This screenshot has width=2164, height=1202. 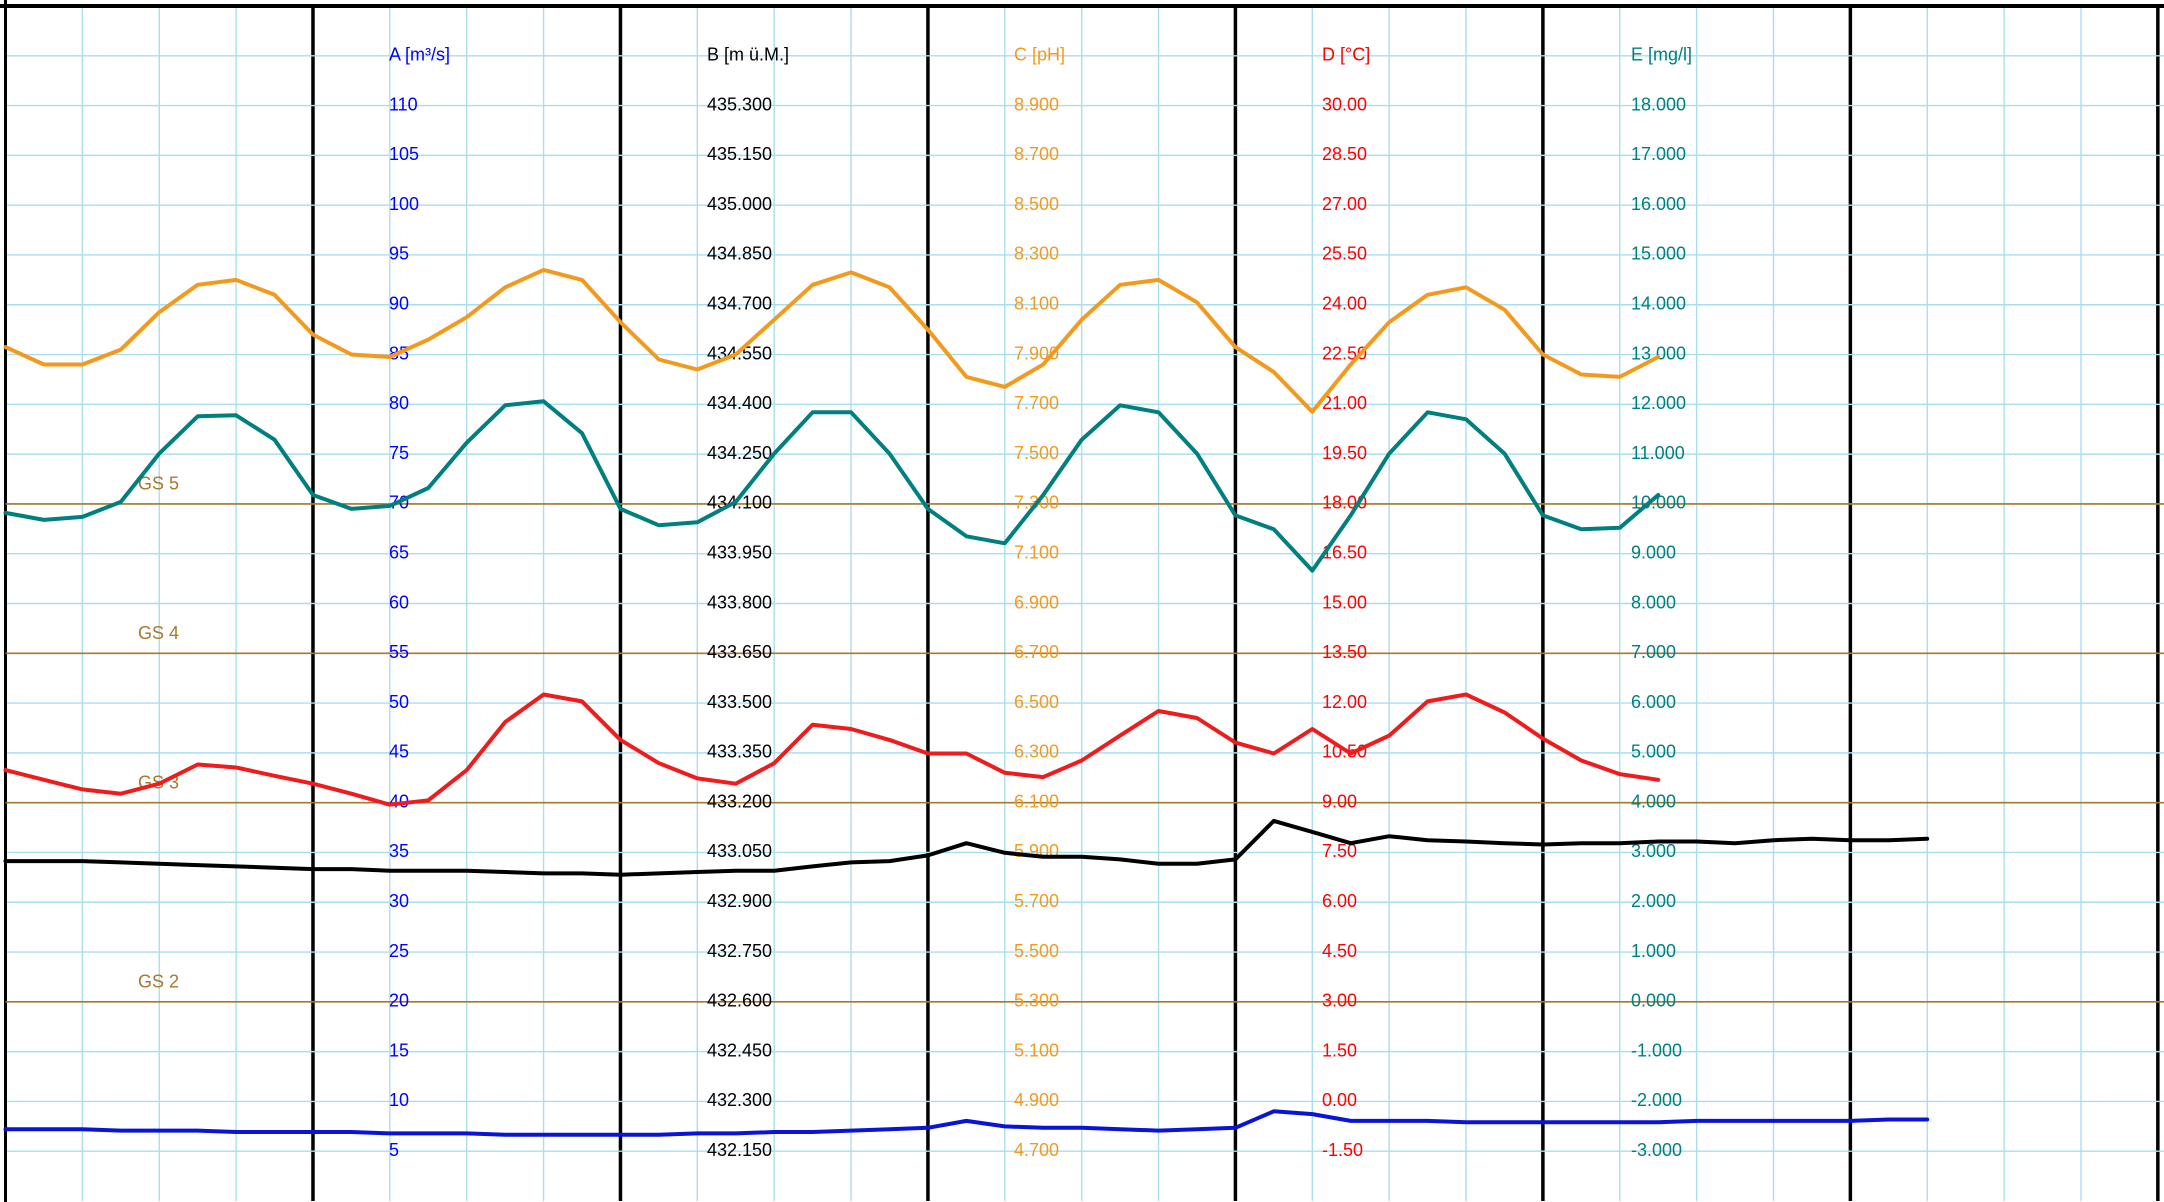 I want to click on y-tick-label: 35, so click(x=399, y=851).